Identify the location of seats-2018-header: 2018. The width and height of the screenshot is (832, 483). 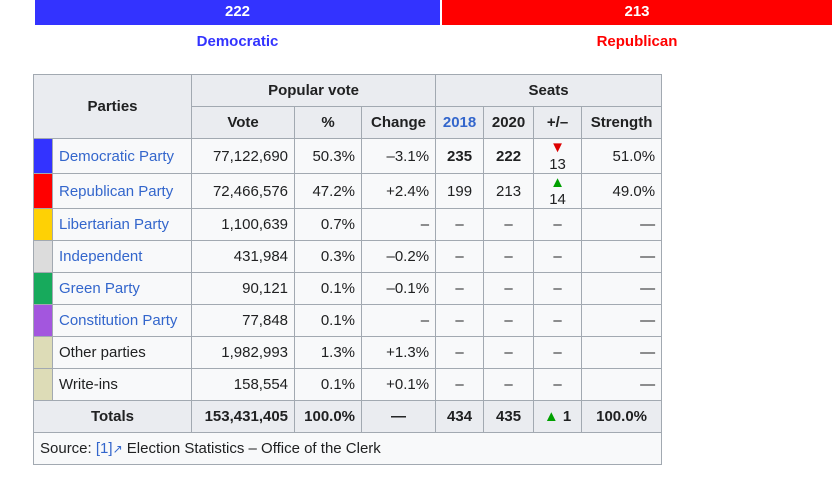
(460, 122).